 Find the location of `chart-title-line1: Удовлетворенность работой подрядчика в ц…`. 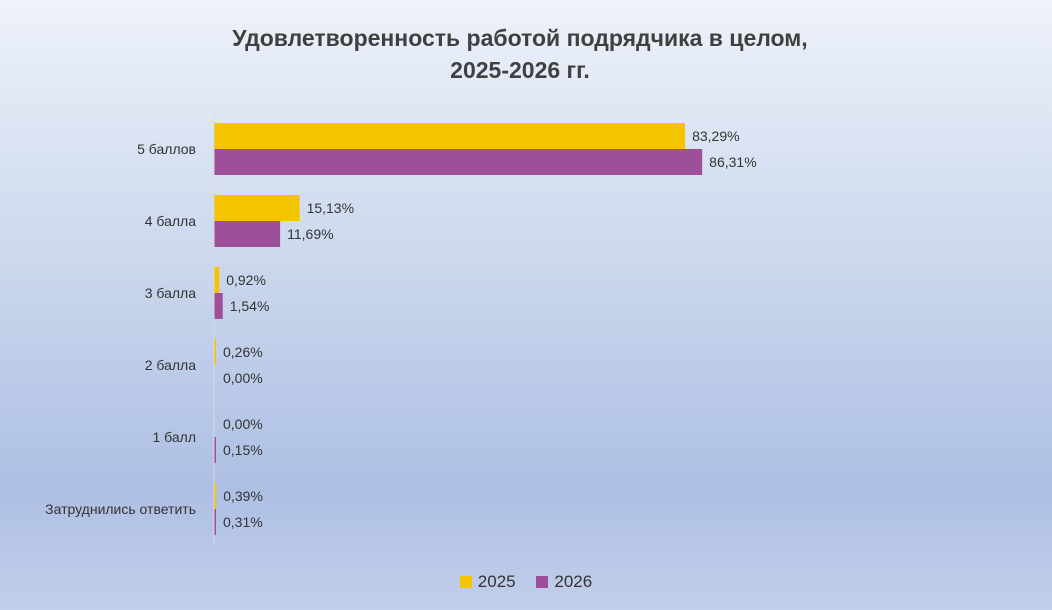

chart-title-line1: Удовлетворенность работой подрядчика в ц… is located at coordinates (520, 38).